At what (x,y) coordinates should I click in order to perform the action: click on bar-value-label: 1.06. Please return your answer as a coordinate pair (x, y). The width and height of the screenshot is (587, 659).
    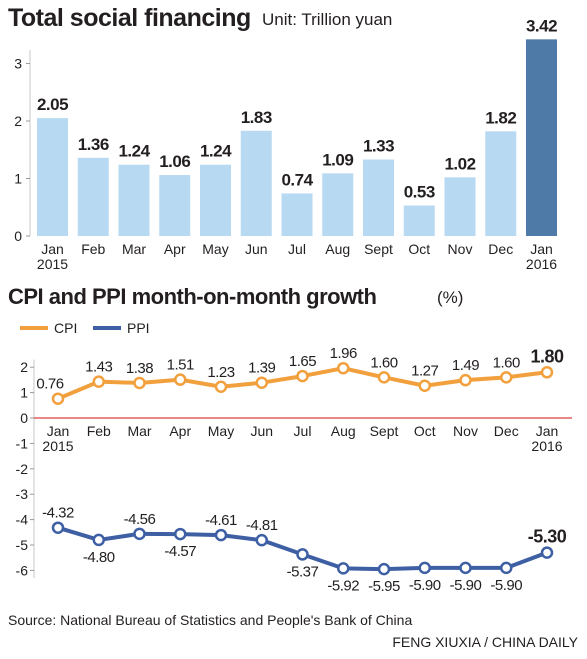
    Looking at the image, I should click on (174, 161).